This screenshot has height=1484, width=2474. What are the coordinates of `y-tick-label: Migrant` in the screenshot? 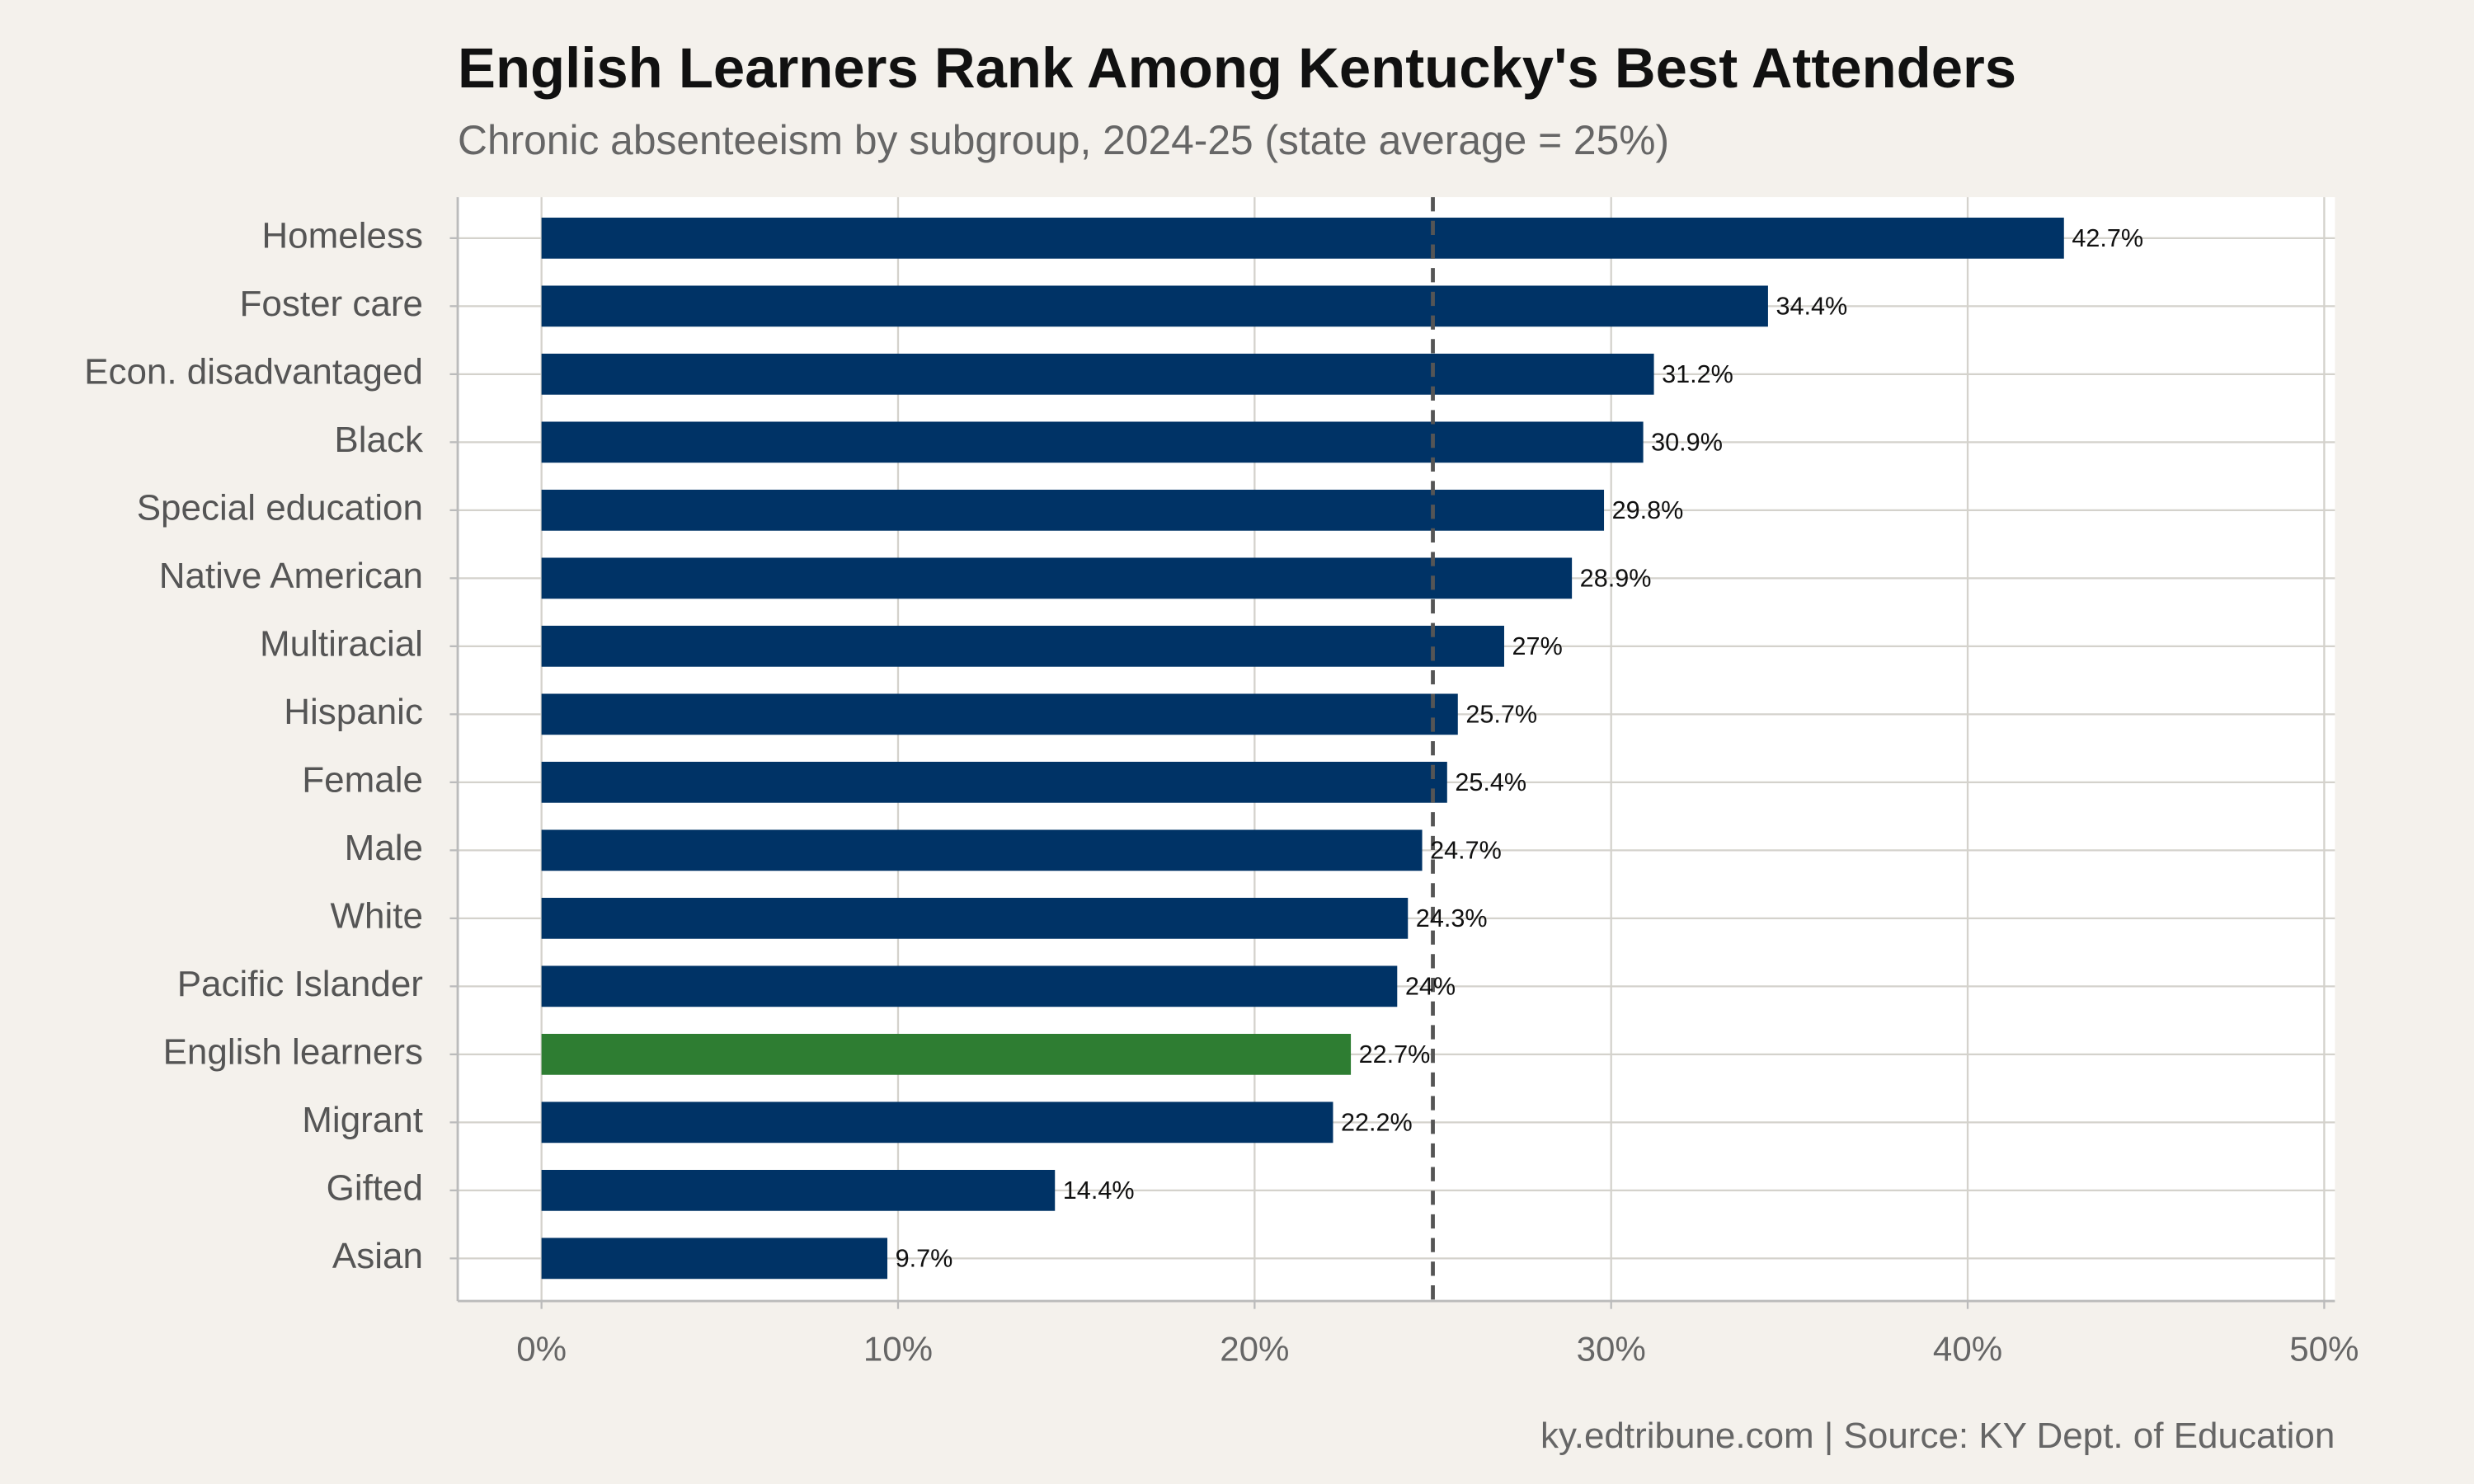 It's located at (362, 1120).